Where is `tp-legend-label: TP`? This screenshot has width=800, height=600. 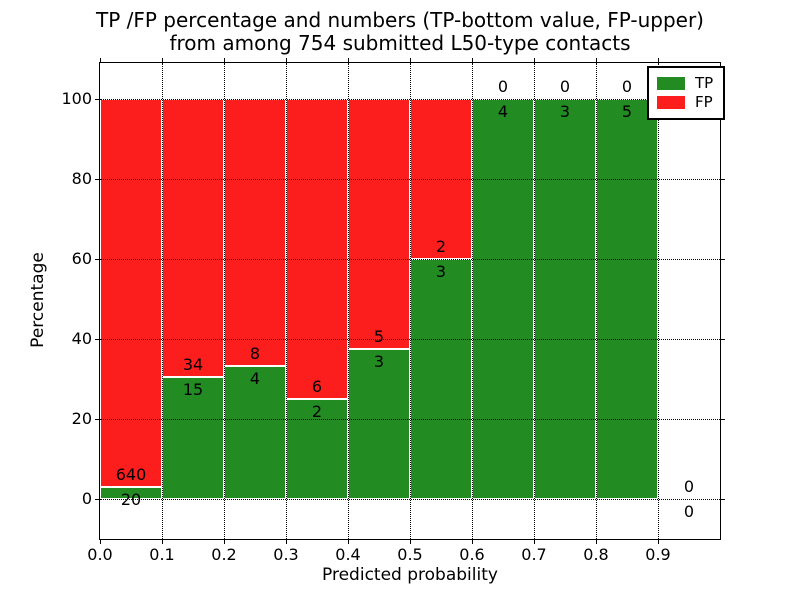
tp-legend-label: TP is located at coordinates (704, 83).